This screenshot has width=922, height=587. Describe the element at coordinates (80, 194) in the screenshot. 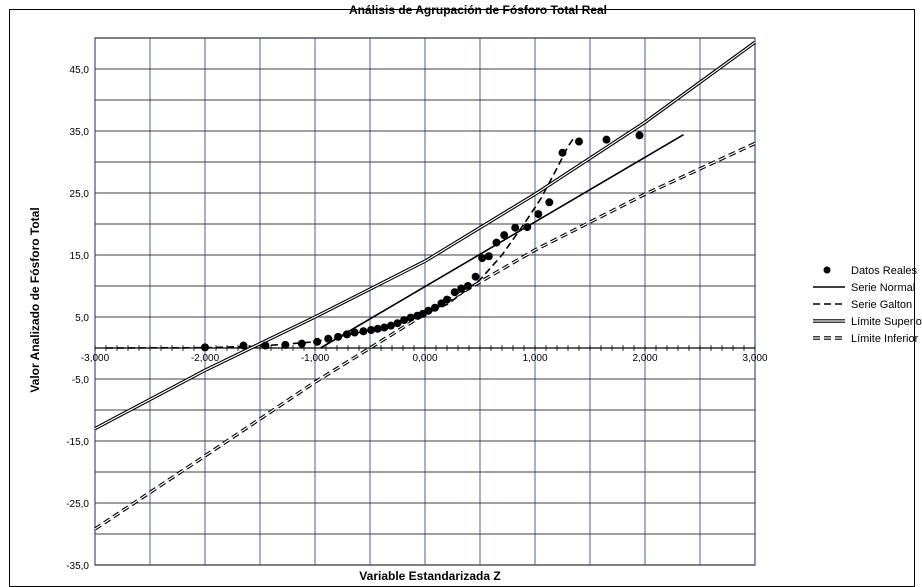

I see `y-tick-label: 25,0` at that location.